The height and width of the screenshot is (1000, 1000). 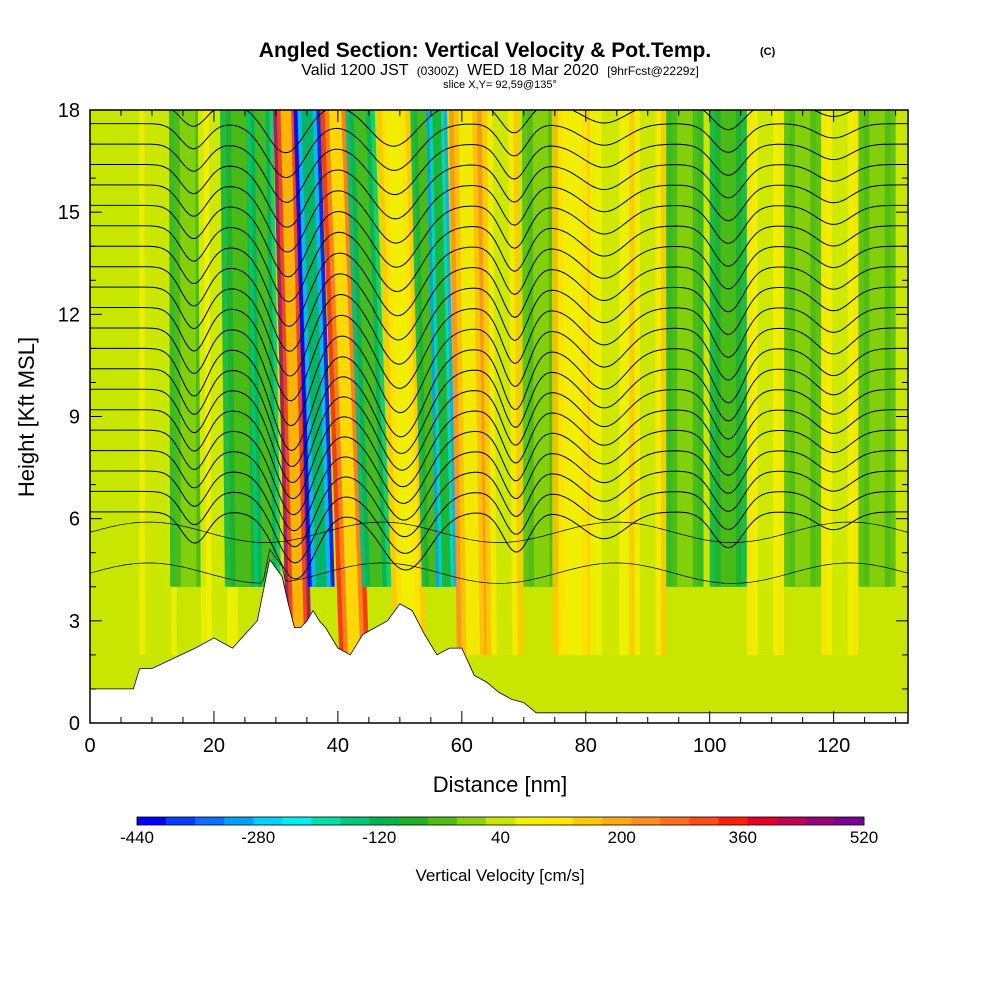 I want to click on colorbar-tick-label: -120, so click(x=379, y=837).